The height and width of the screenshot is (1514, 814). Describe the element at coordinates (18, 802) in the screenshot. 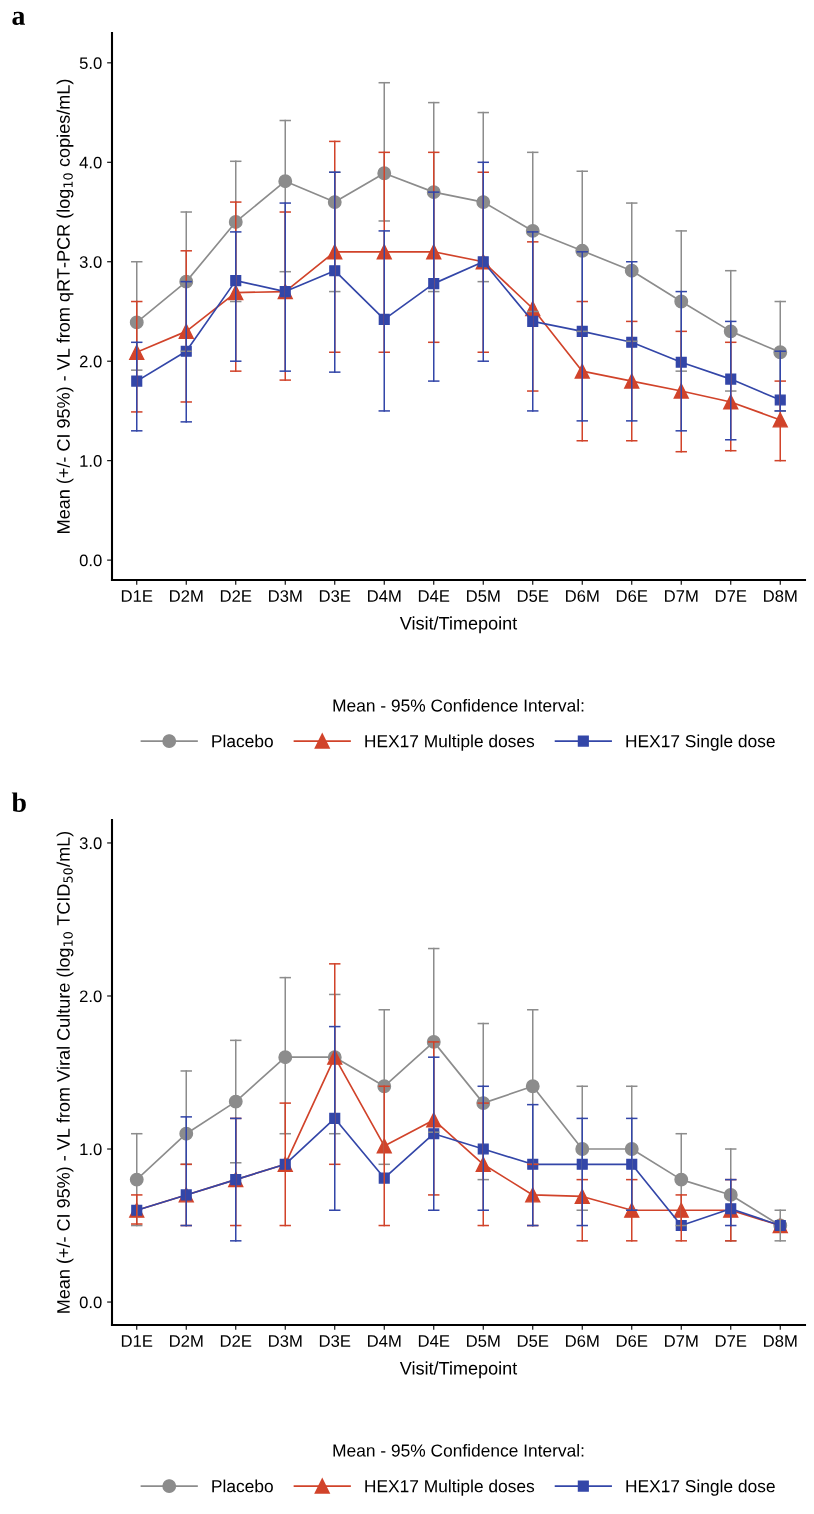

I see `chart-title: b` at that location.